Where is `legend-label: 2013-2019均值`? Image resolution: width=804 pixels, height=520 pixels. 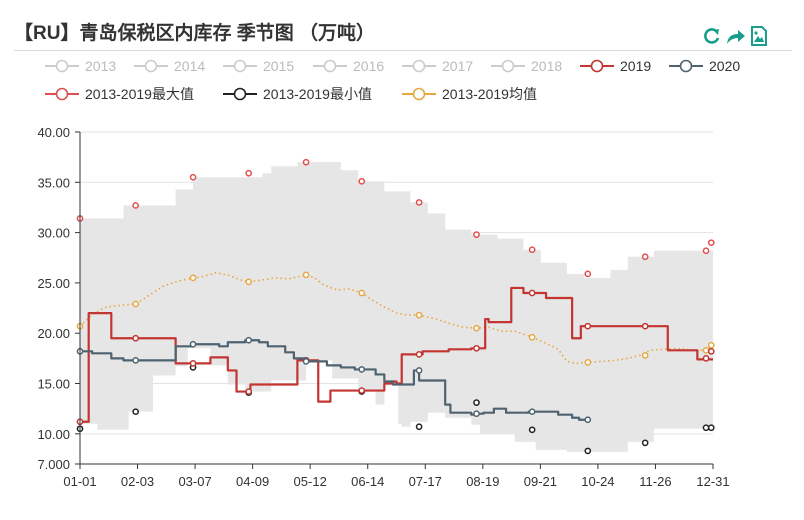 legend-label: 2013-2019均值 is located at coordinates (489, 94).